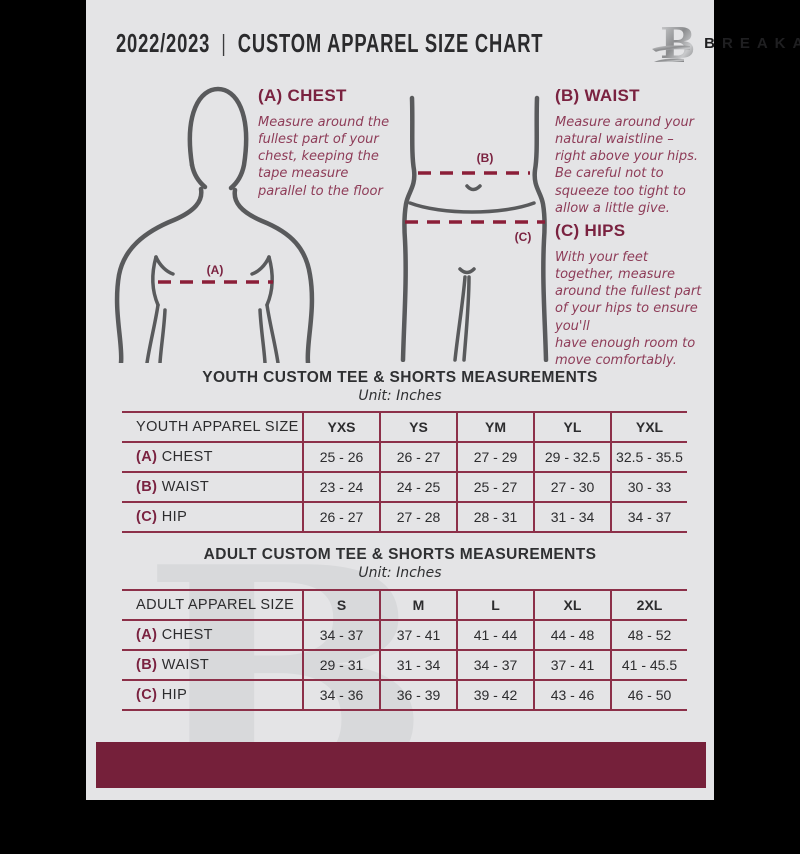 The image size is (800, 854). What do you see at coordinates (400, 554) in the screenshot?
I see `adult-table-title: ADULT CUSTOM TEE & SHORTS MEASUREMENTS` at bounding box center [400, 554].